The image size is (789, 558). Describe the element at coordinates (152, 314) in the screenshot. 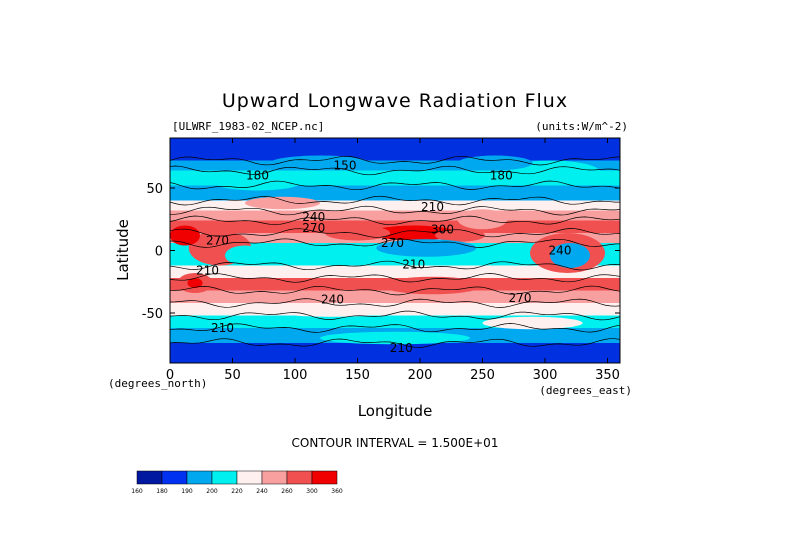

I see `y-tick-label: -50` at that location.